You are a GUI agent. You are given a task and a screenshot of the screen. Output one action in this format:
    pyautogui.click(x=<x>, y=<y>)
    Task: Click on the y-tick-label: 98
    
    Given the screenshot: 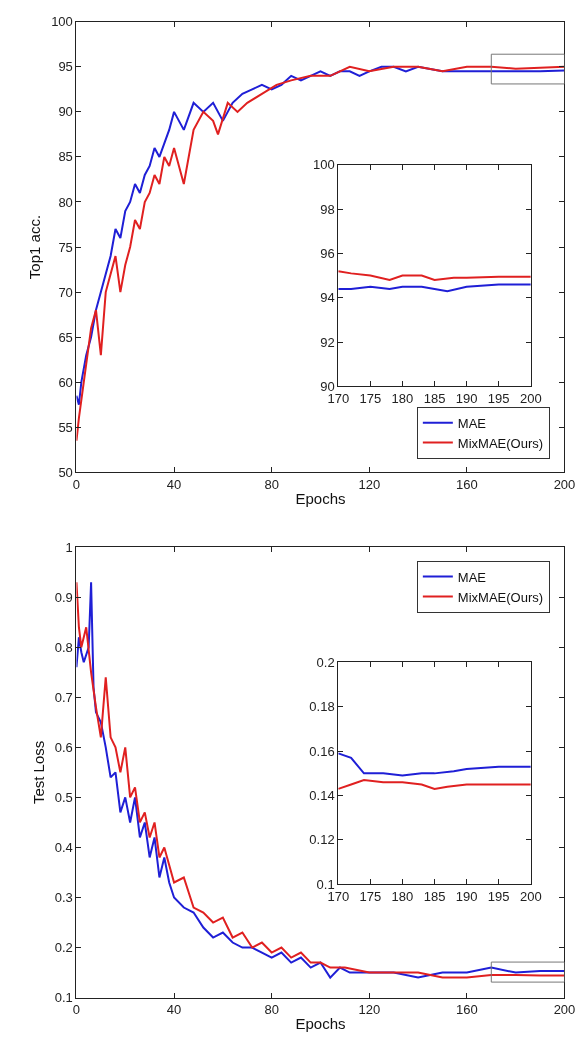 What is the action you would take?
    pyautogui.click(x=327, y=209)
    